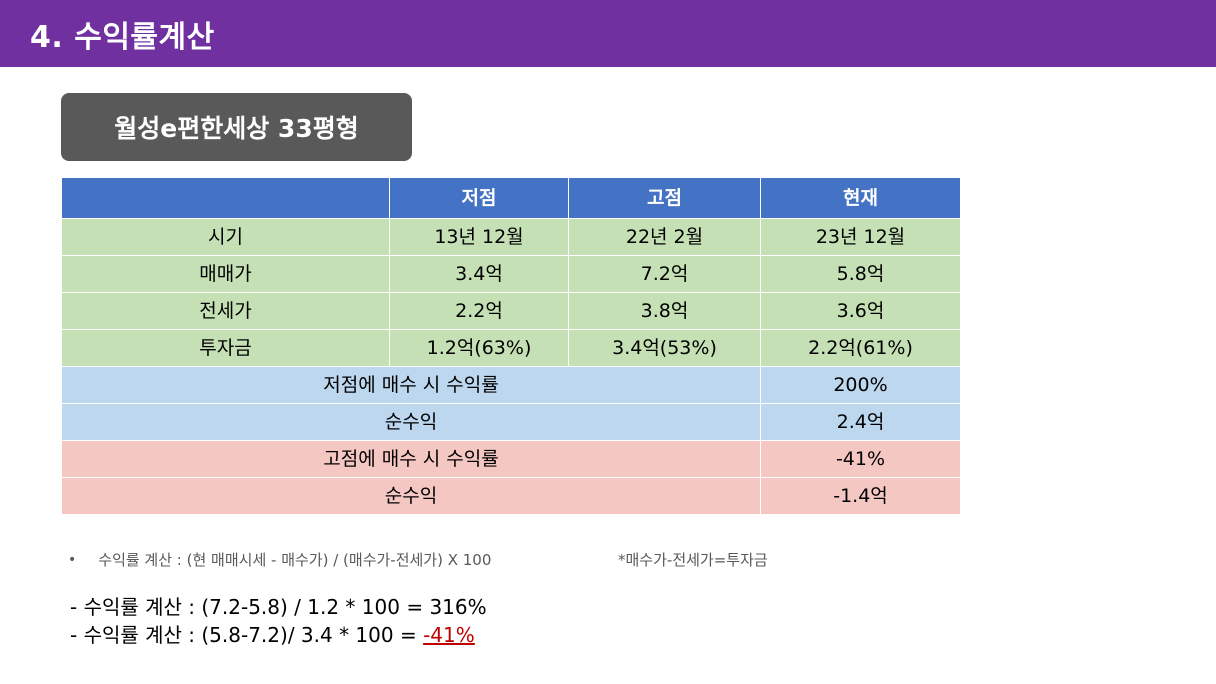 The width and height of the screenshot is (1216, 684). I want to click on subtitle-box: 월성e편한세상 33평형, so click(236, 127).